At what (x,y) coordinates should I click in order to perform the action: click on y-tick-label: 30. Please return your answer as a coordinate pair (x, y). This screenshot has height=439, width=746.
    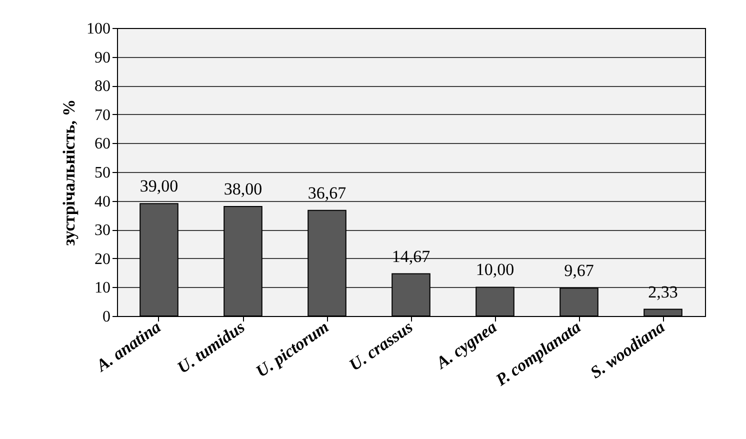
    Looking at the image, I should click on (102, 231).